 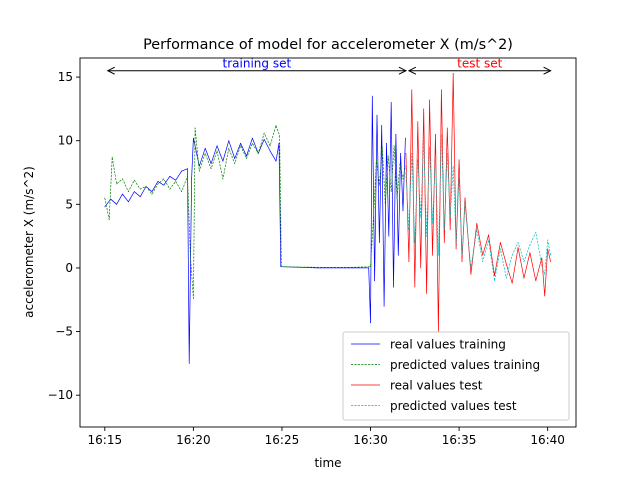 I want to click on x-tick-label: 16:40, so click(x=547, y=440).